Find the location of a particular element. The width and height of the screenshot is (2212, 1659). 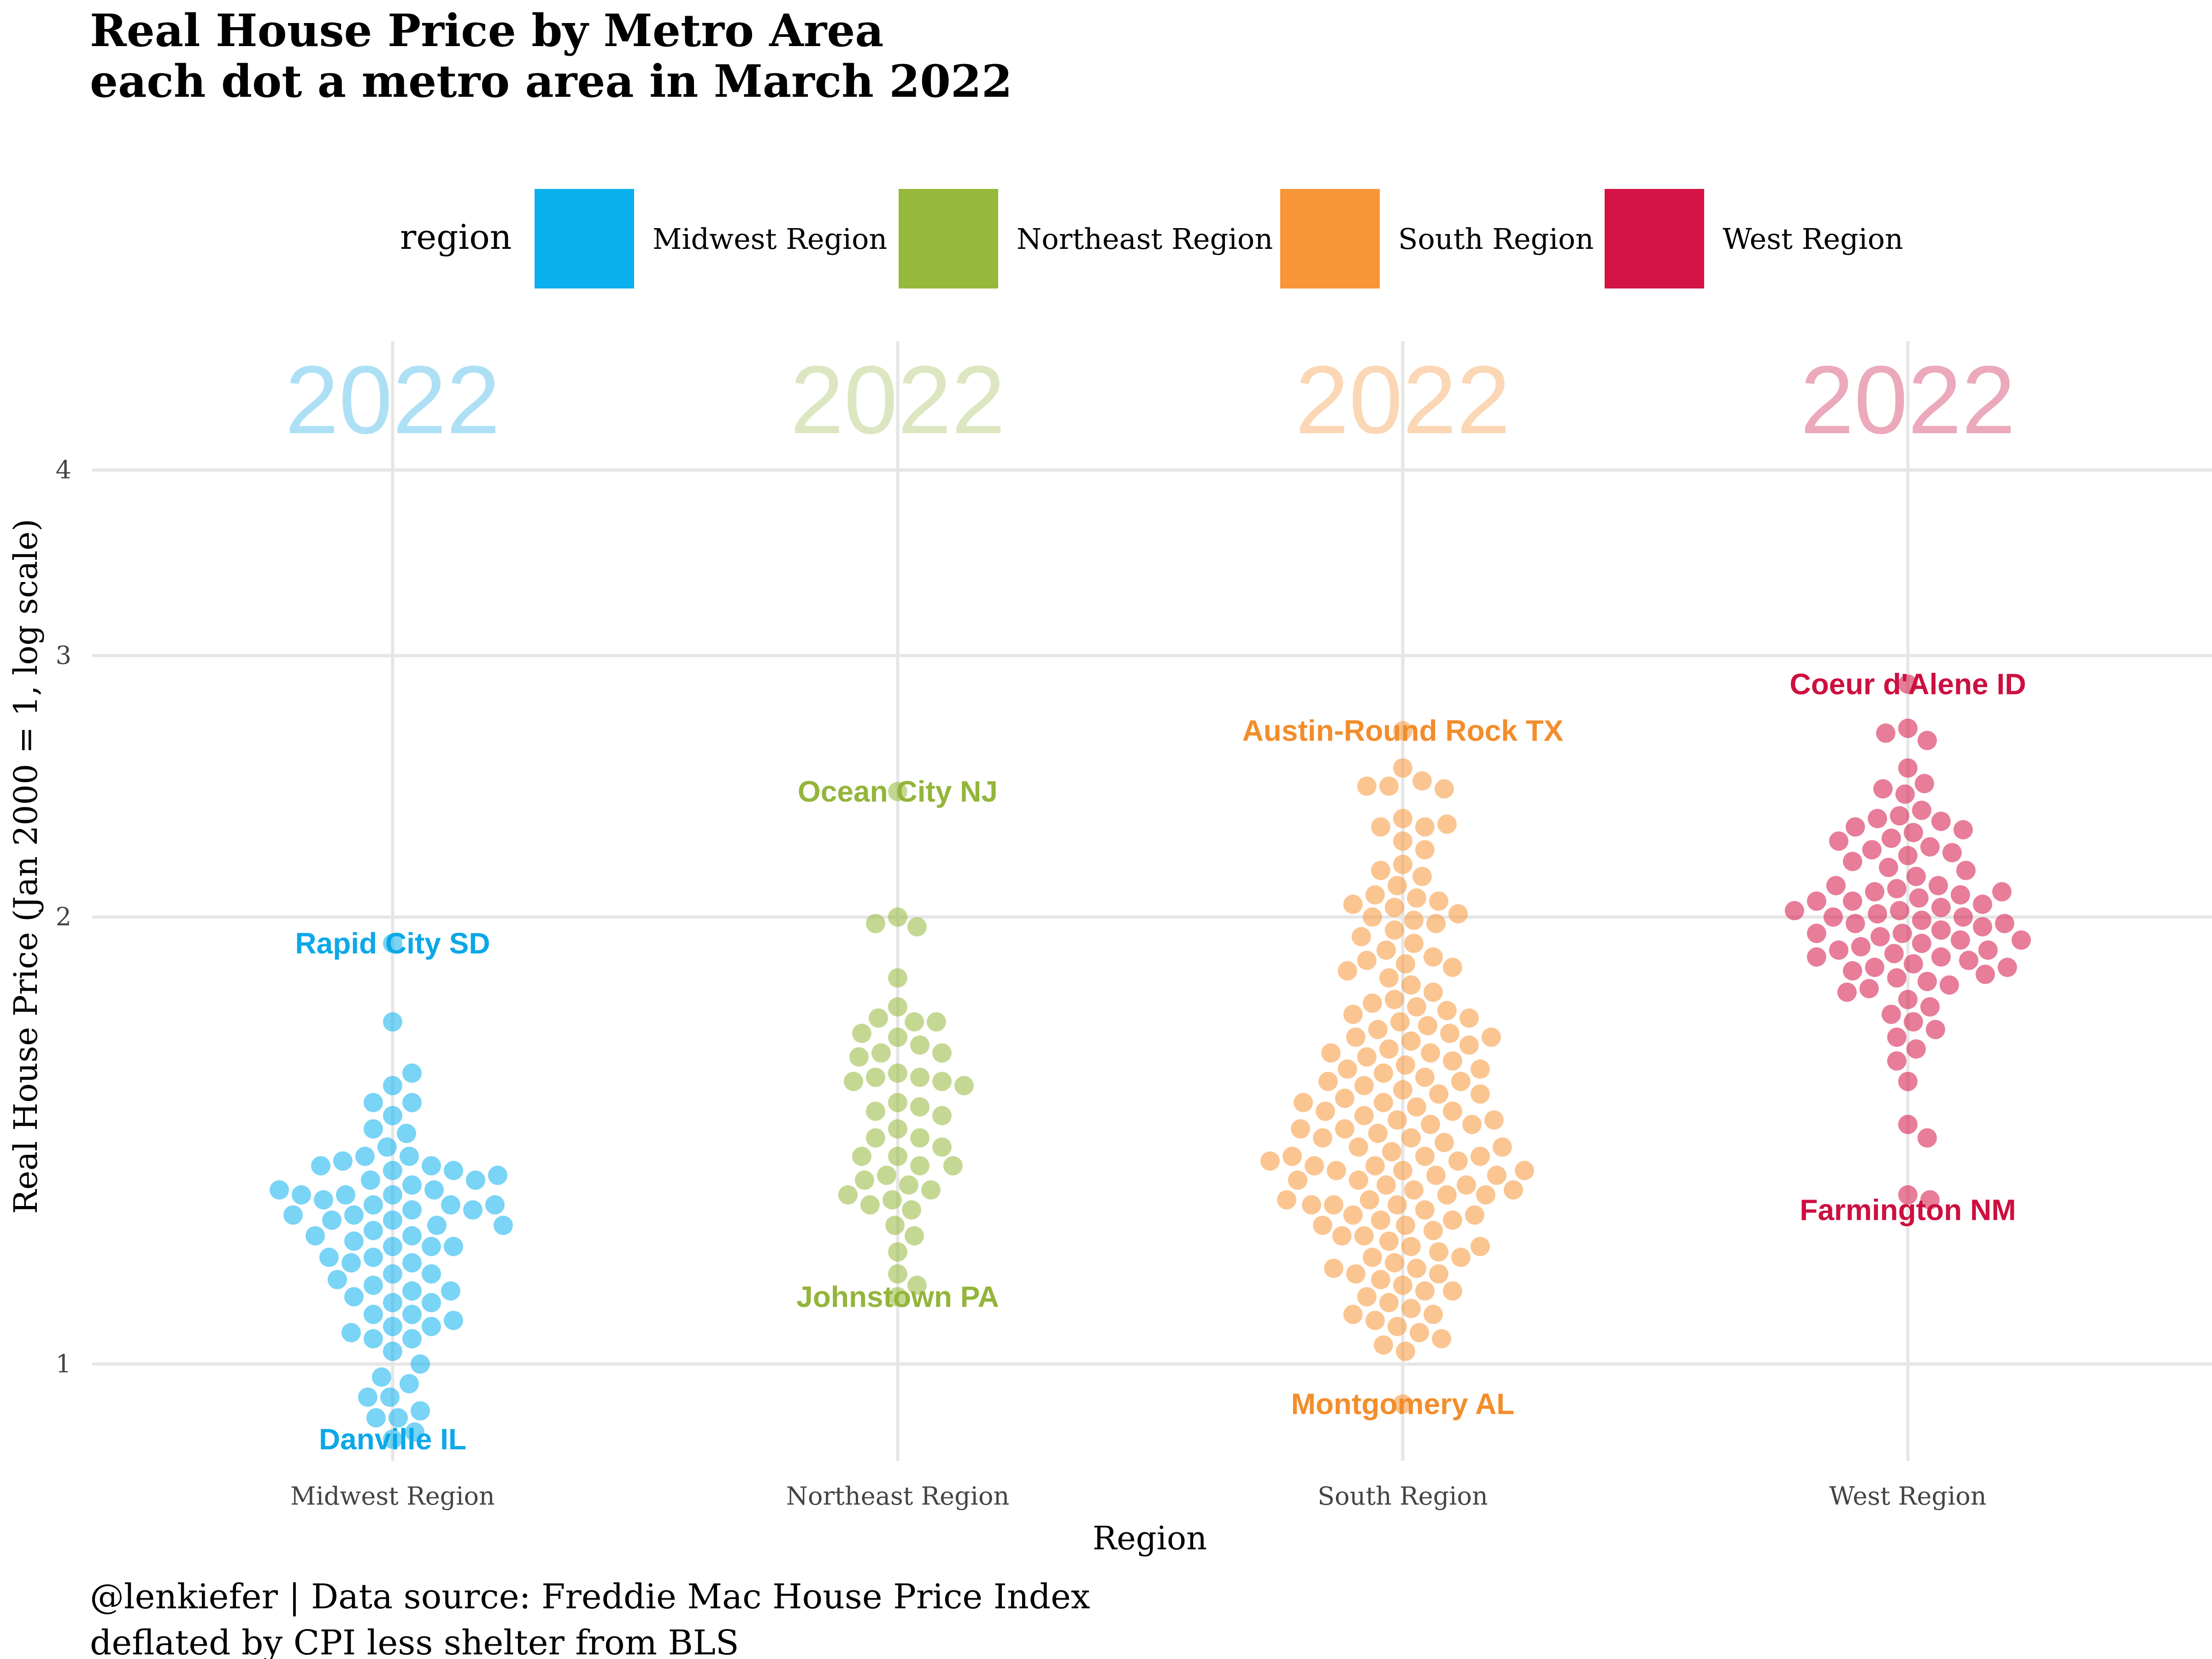

x-tick-label: Northeast Region is located at coordinates (898, 1496).